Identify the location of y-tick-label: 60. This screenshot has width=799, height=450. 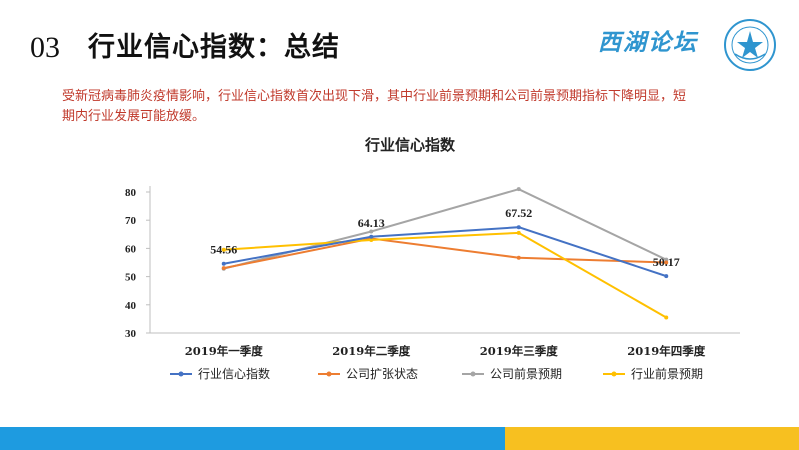
(131, 249).